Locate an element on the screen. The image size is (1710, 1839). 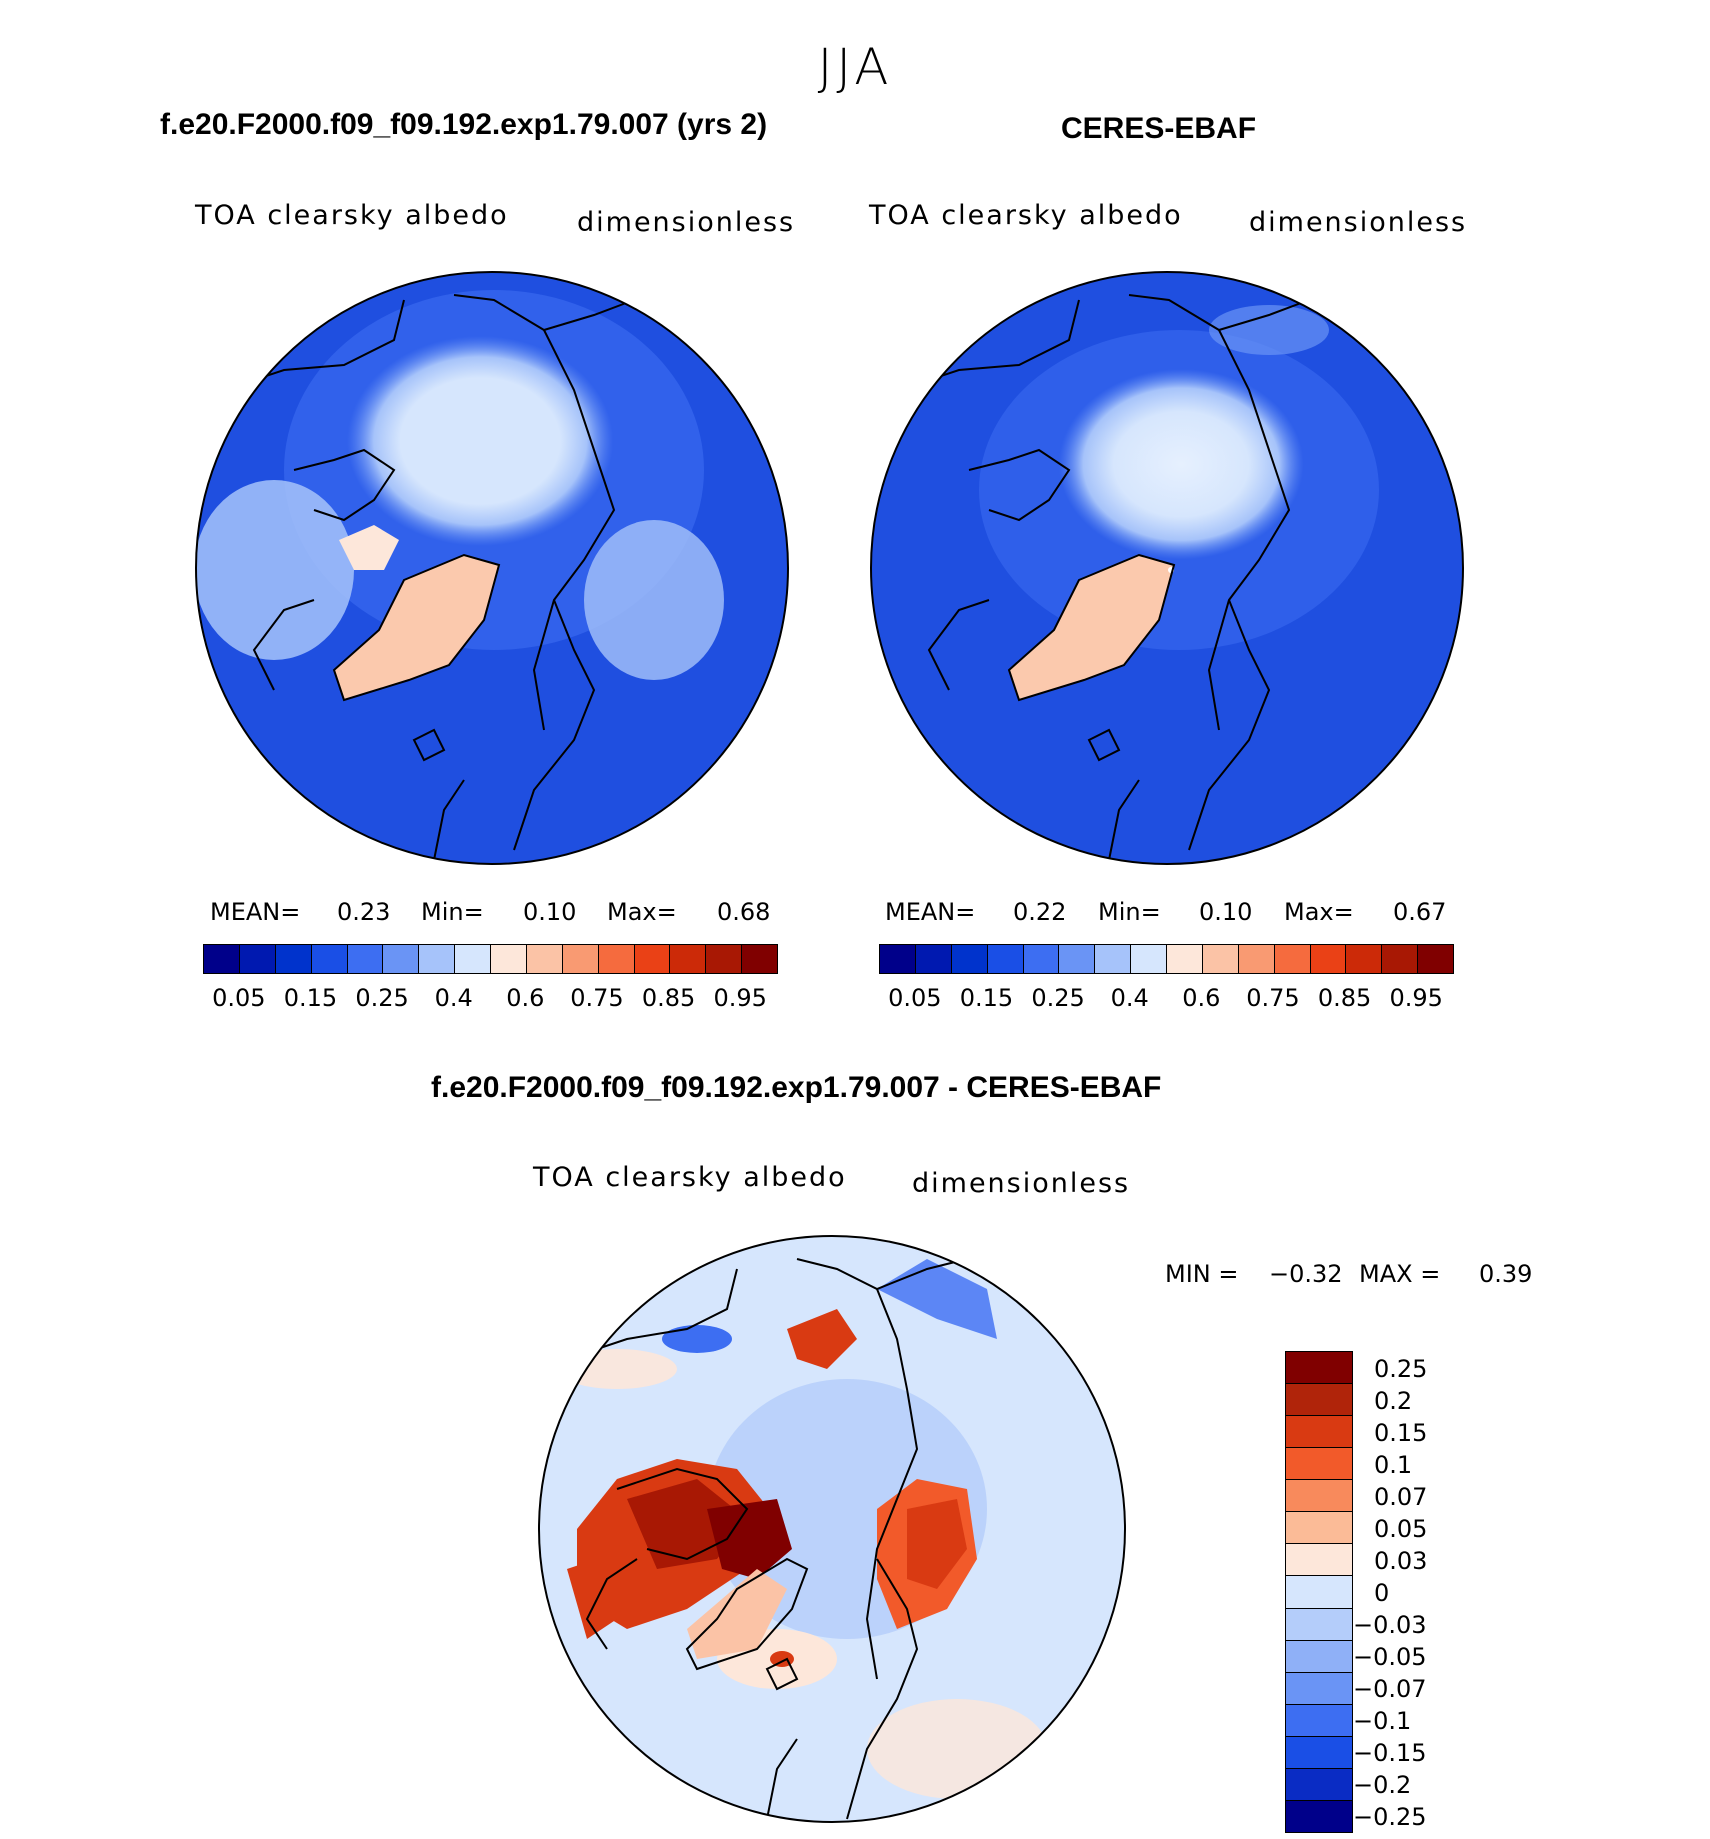
colorbar-tick-label: −0.03 is located at coordinates (1390, 1624).